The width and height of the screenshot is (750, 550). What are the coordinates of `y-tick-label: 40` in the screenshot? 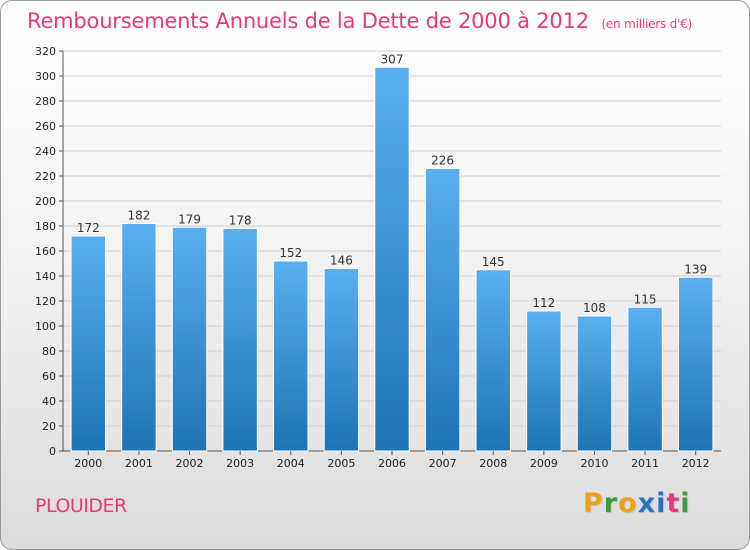 It's located at (49, 401).